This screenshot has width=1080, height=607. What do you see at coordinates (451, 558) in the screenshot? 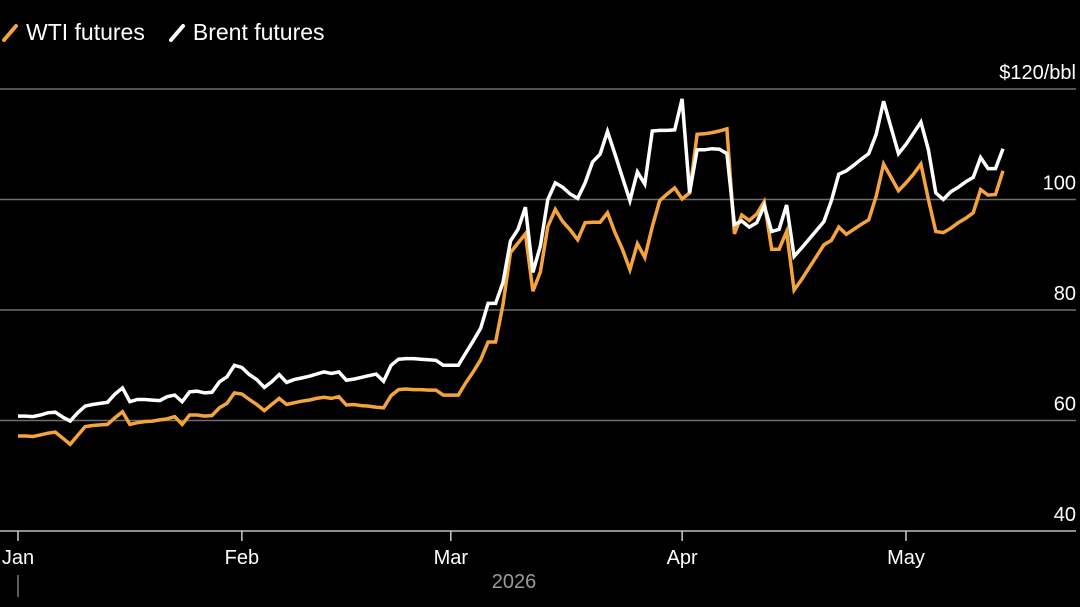
I see `x-tick-label-mar: Mar` at bounding box center [451, 558].